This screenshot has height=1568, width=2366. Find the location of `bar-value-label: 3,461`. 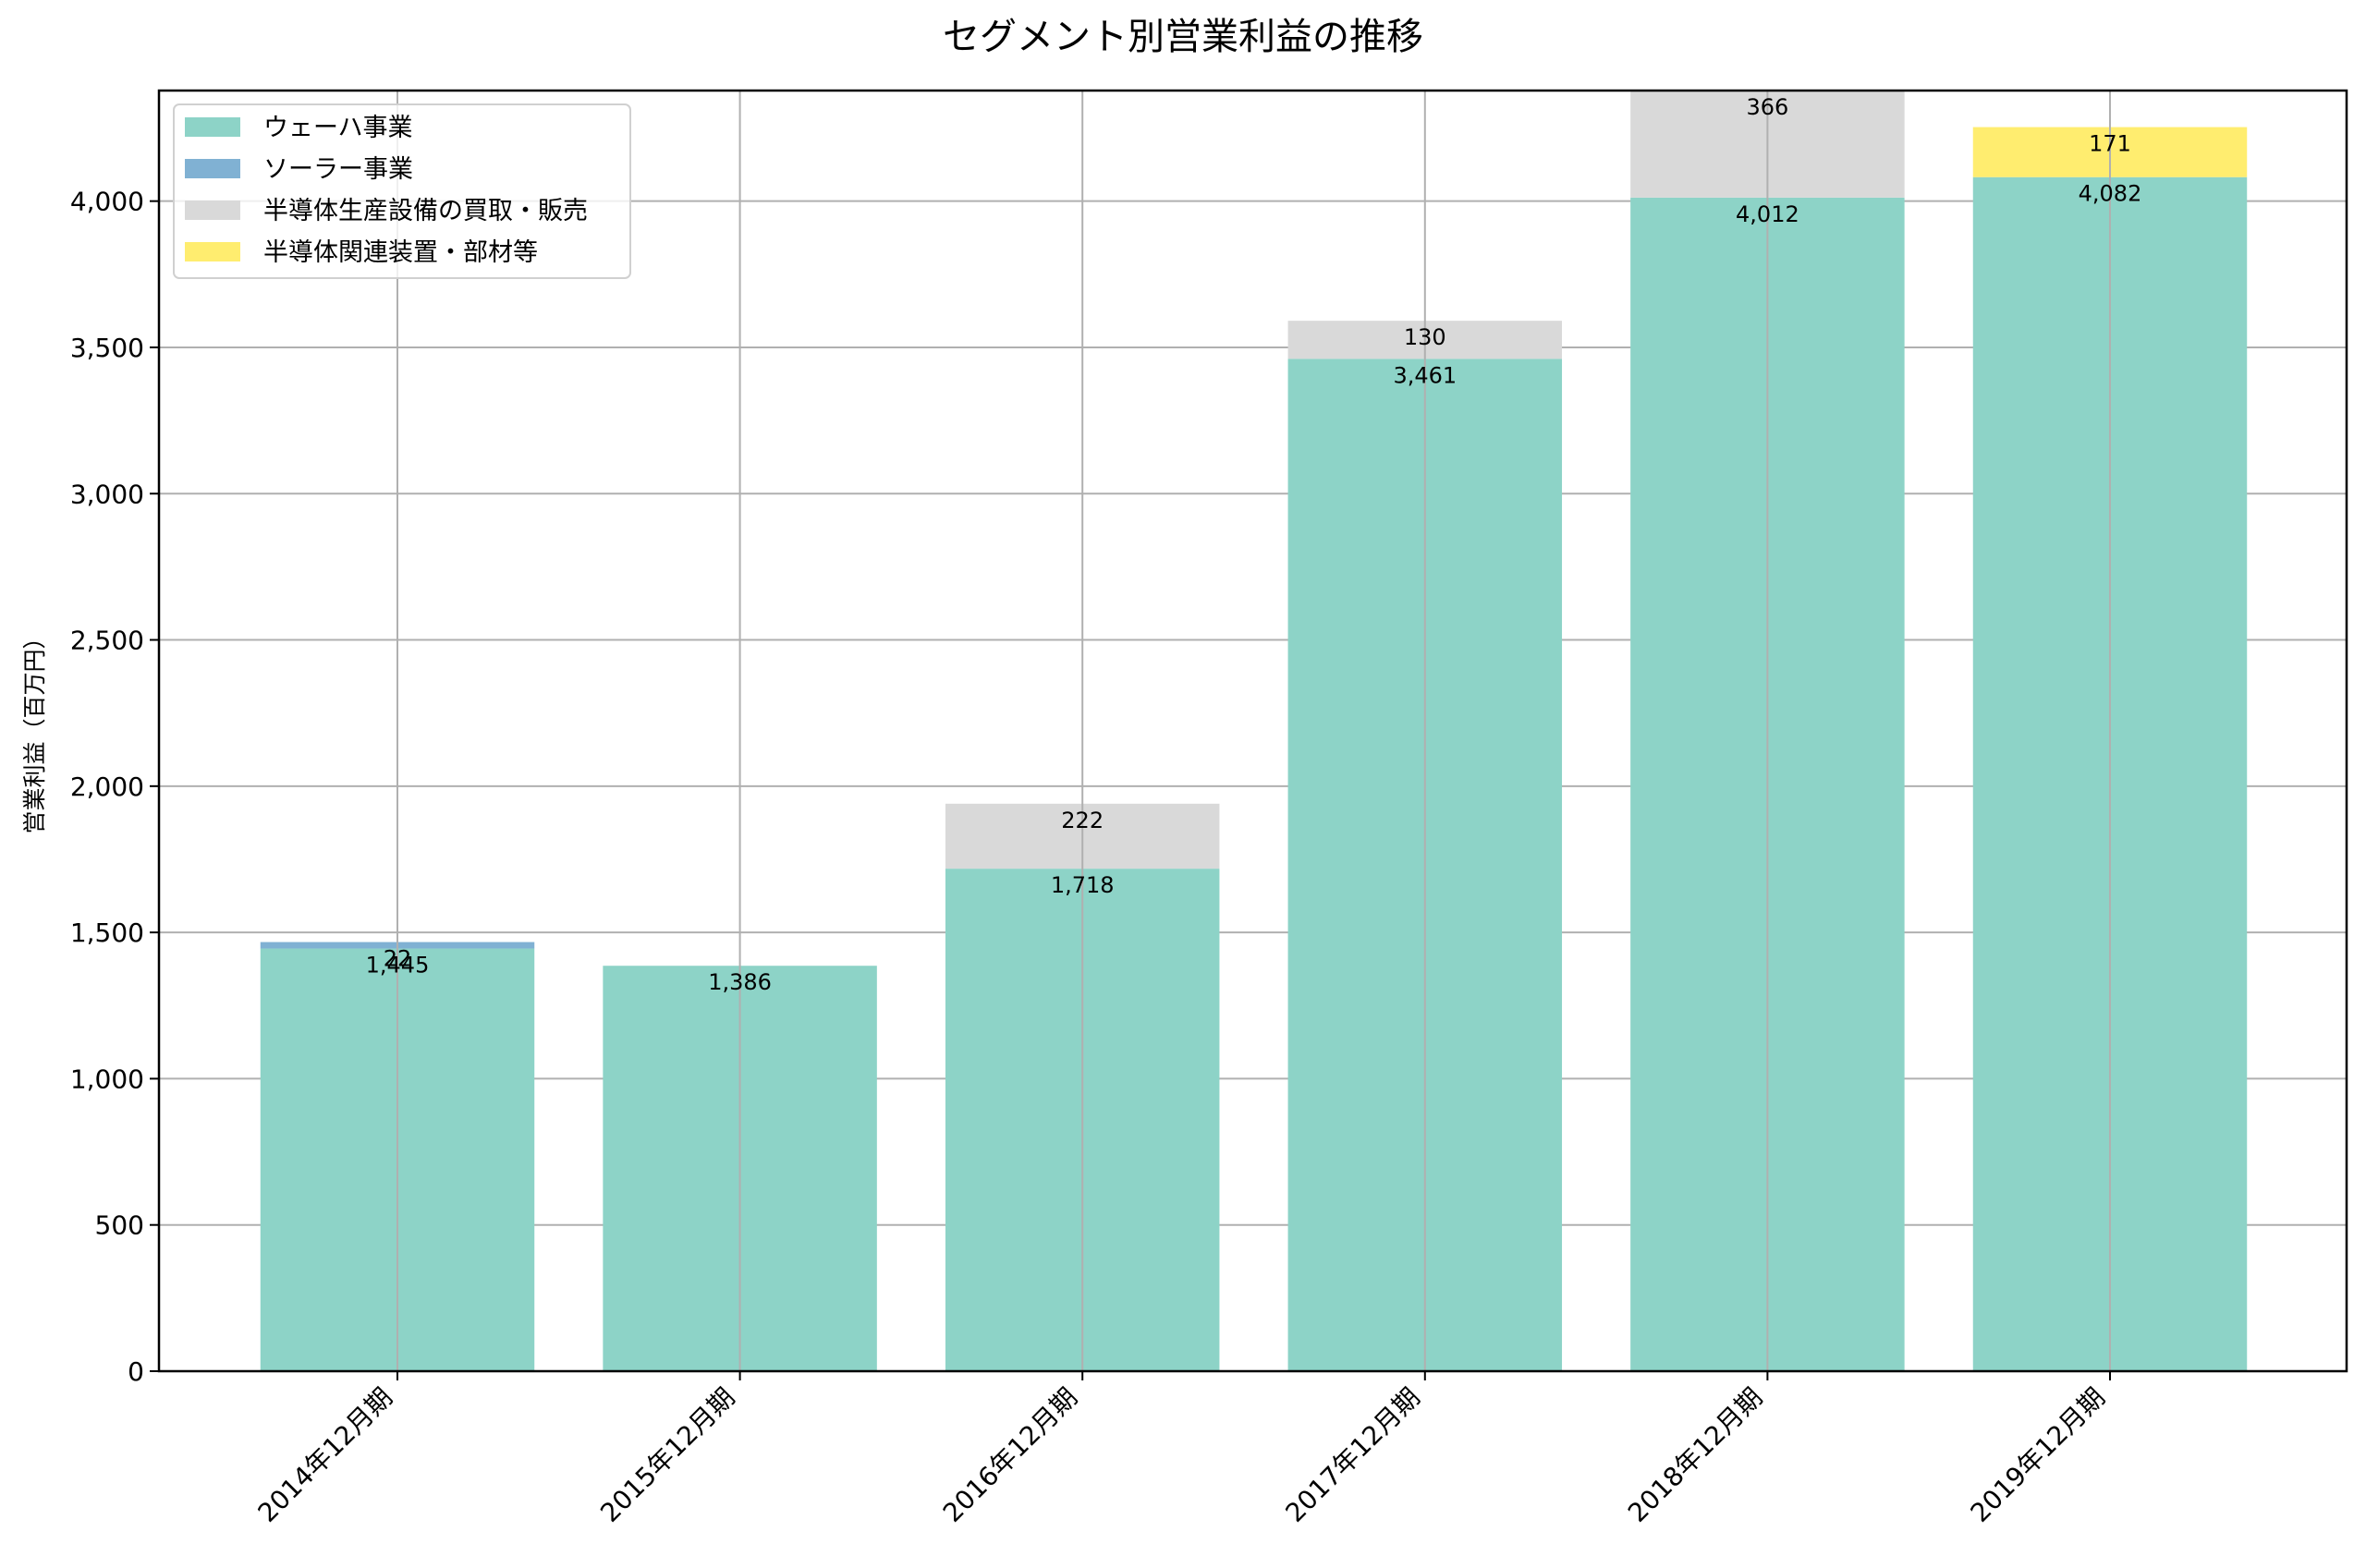

bar-value-label: 3,461 is located at coordinates (1425, 375).